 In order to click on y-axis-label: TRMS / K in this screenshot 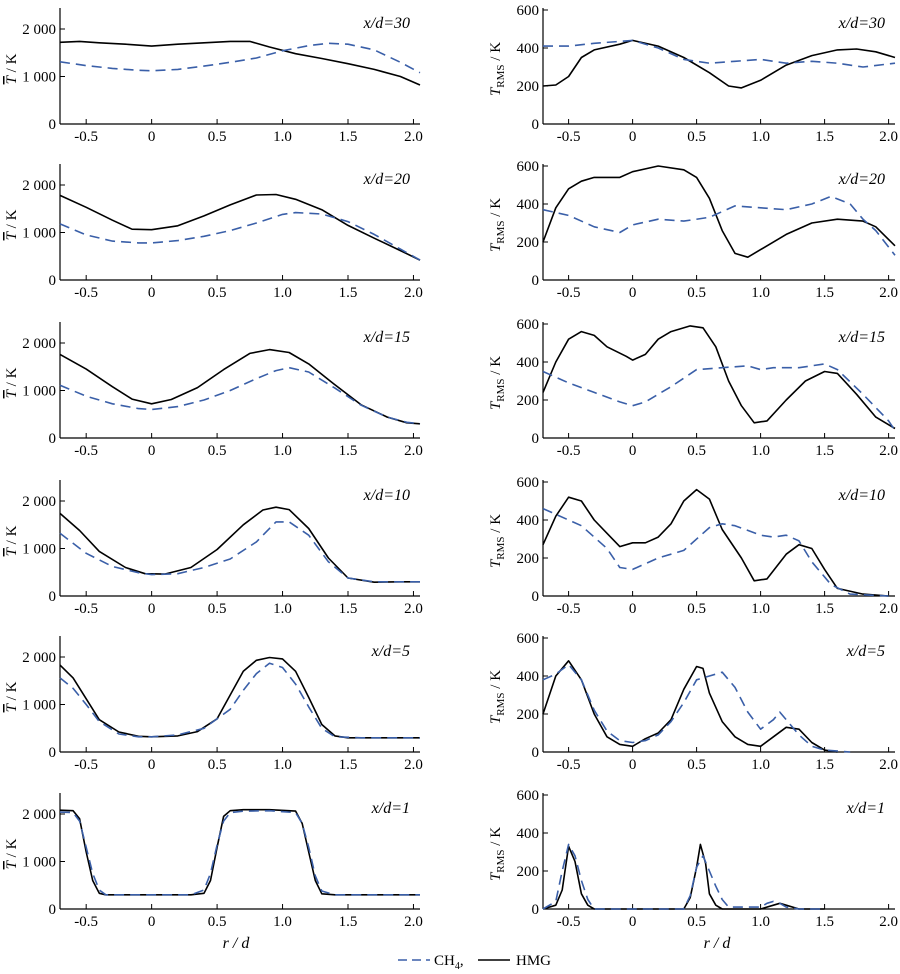, I will do `click(497, 383)`.